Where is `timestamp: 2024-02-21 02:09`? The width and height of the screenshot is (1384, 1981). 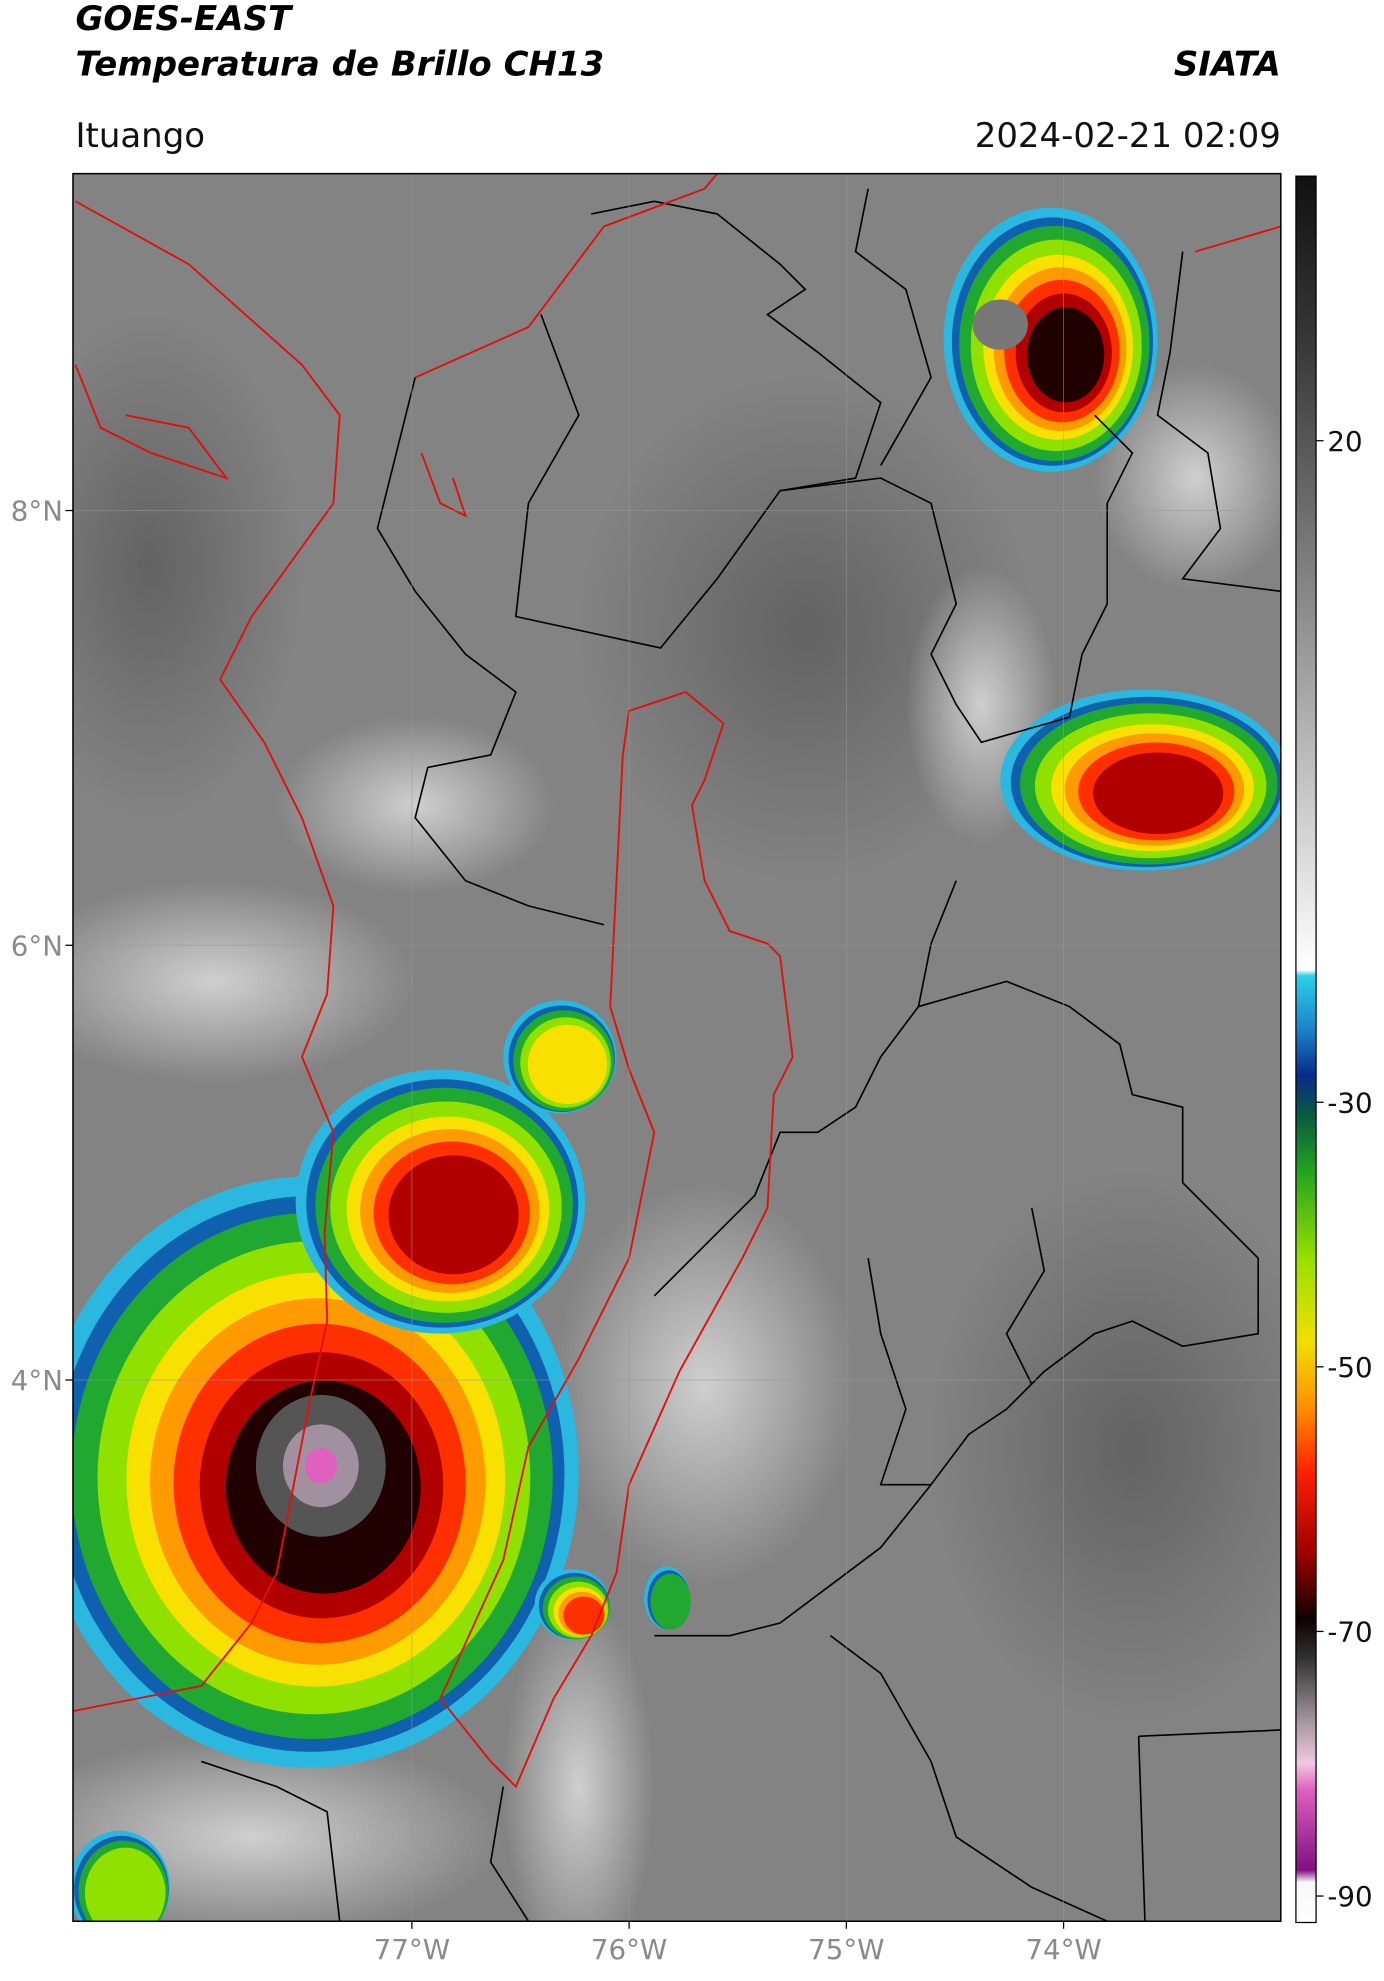 timestamp: 2024-02-21 02:09 is located at coordinates (1128, 136).